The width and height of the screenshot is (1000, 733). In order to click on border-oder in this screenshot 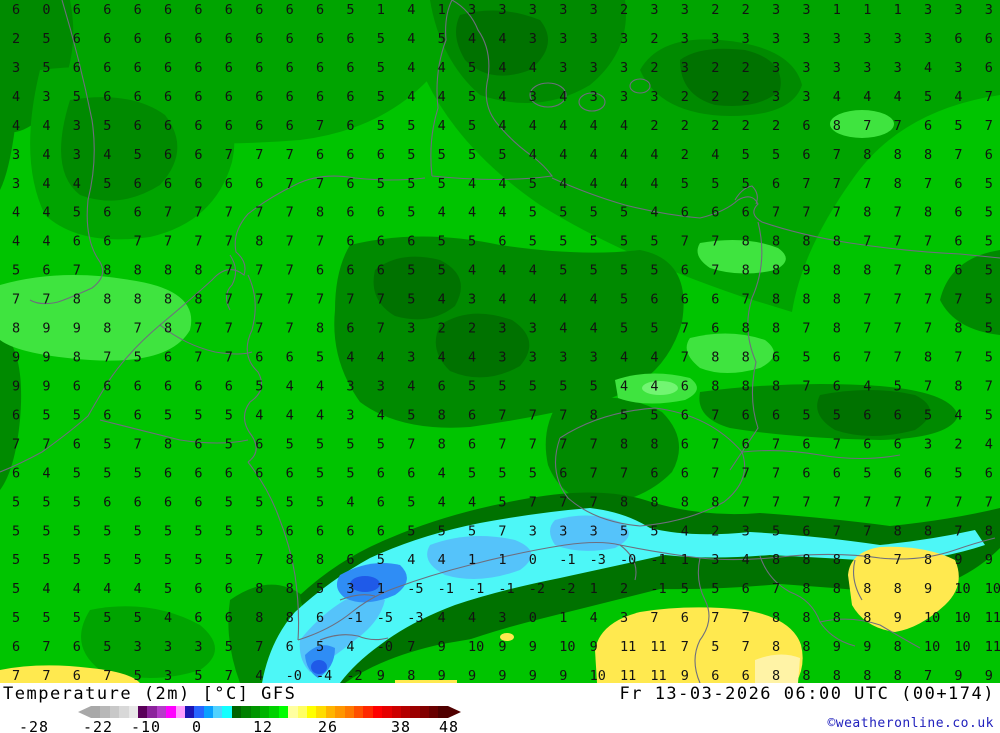, I will do `click(746, 346)`.